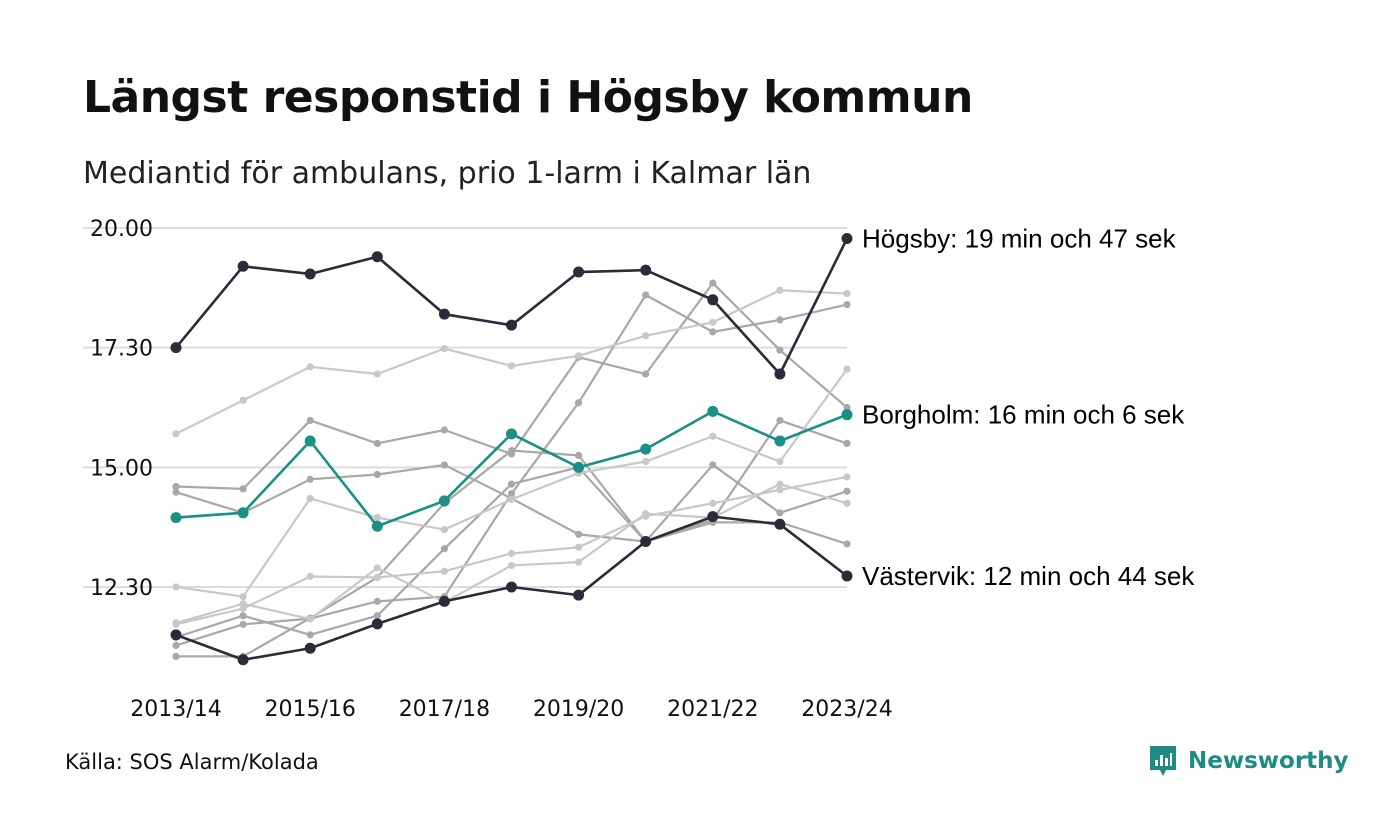 The height and width of the screenshot is (840, 1400). What do you see at coordinates (712, 709) in the screenshot?
I see `x-tick-label: 2021/22` at bounding box center [712, 709].